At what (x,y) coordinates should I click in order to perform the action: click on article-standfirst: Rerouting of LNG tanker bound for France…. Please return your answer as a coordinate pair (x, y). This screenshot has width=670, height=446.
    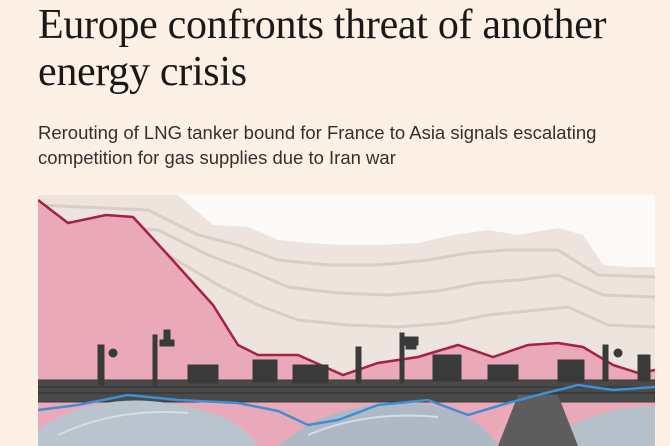
    Looking at the image, I should click on (317, 145).